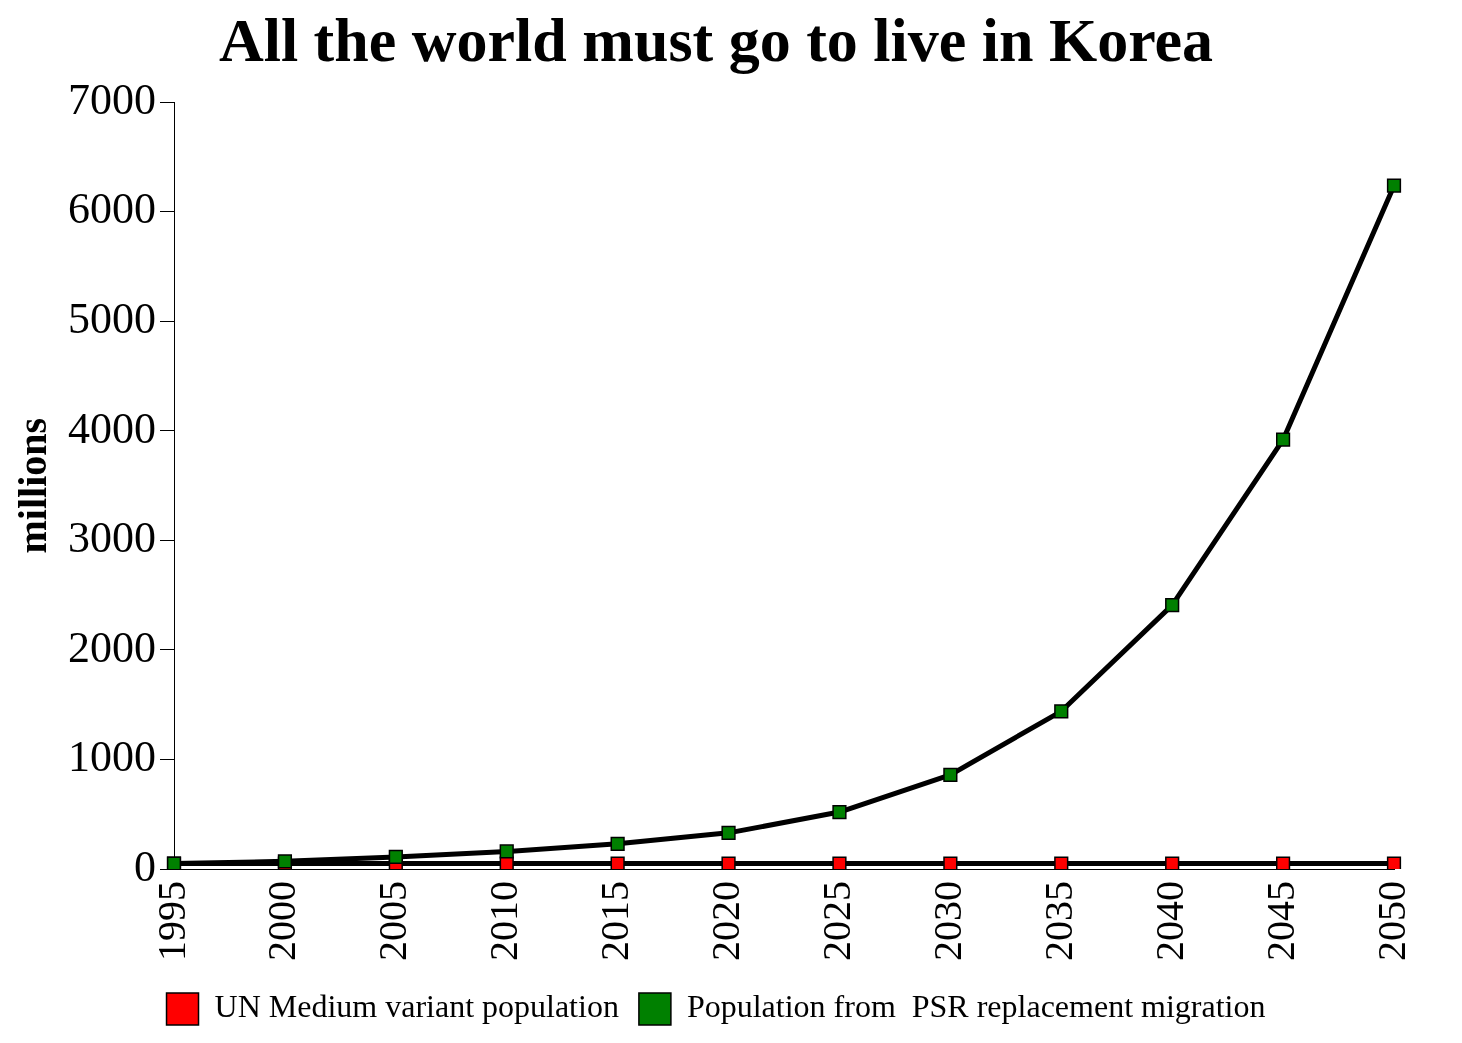 This screenshot has width=1462, height=1043. What do you see at coordinates (393, 921) in the screenshot?
I see `x-tick-label: 2005` at bounding box center [393, 921].